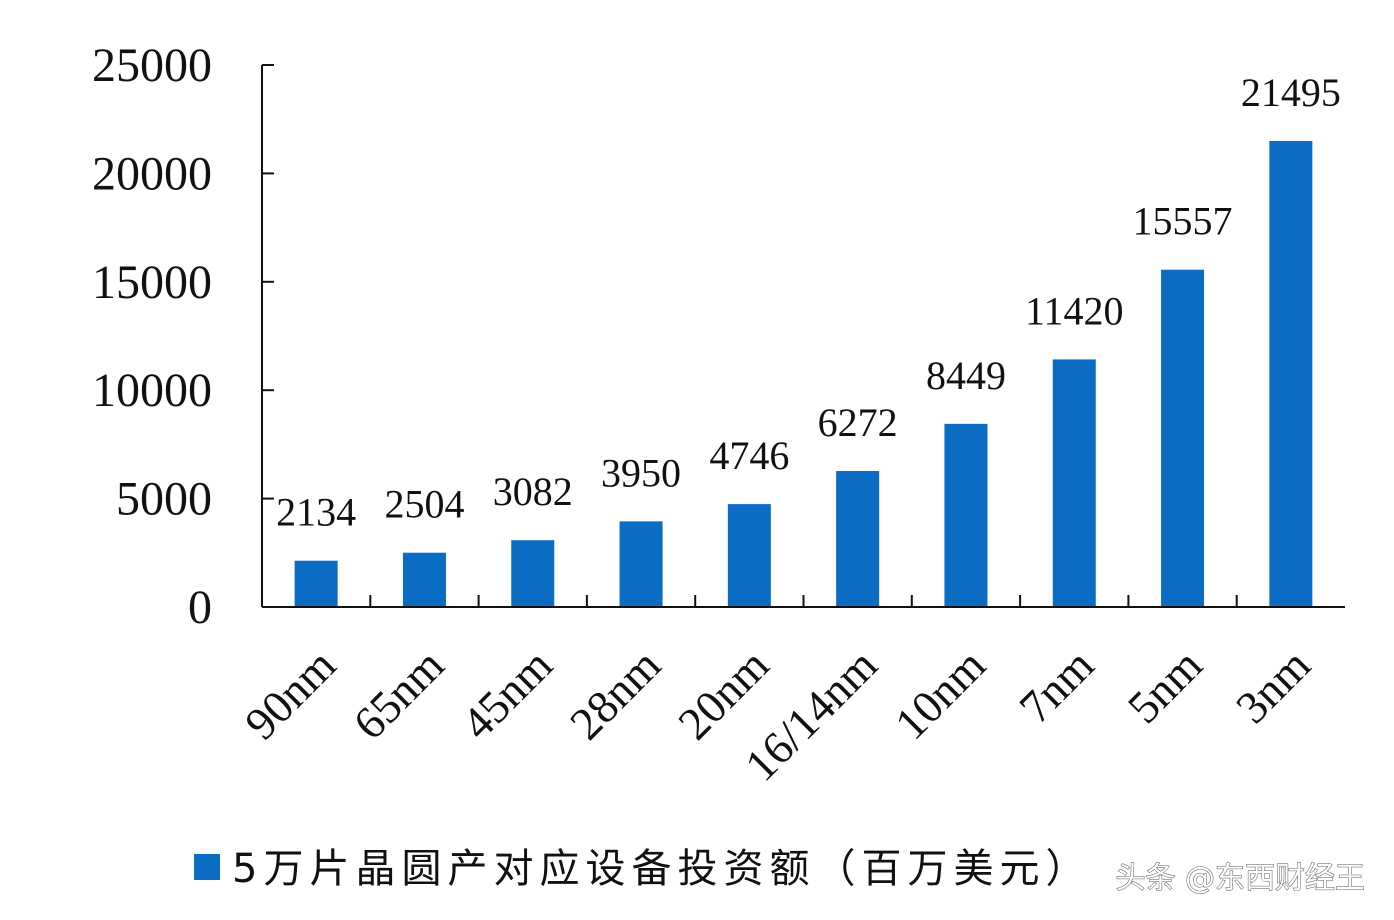  What do you see at coordinates (152, 173) in the screenshot?
I see `y-tick-label: 20000` at bounding box center [152, 173].